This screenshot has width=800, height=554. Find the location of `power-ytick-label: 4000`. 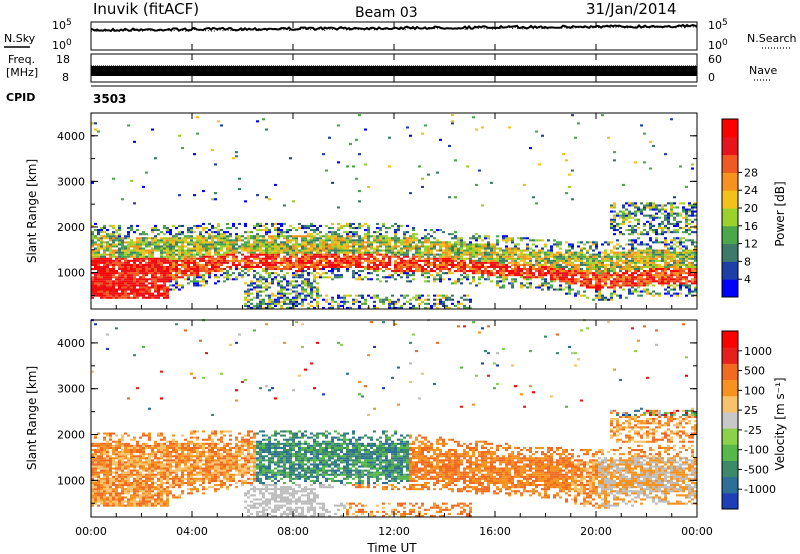

power-ytick-label: 4000 is located at coordinates (71, 136).